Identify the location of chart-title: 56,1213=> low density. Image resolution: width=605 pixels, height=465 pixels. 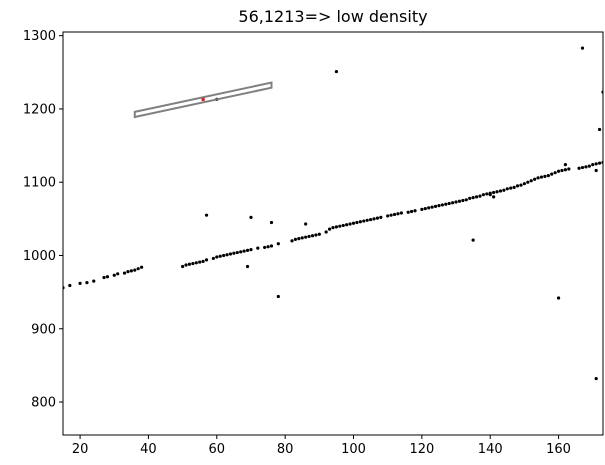
(332, 16).